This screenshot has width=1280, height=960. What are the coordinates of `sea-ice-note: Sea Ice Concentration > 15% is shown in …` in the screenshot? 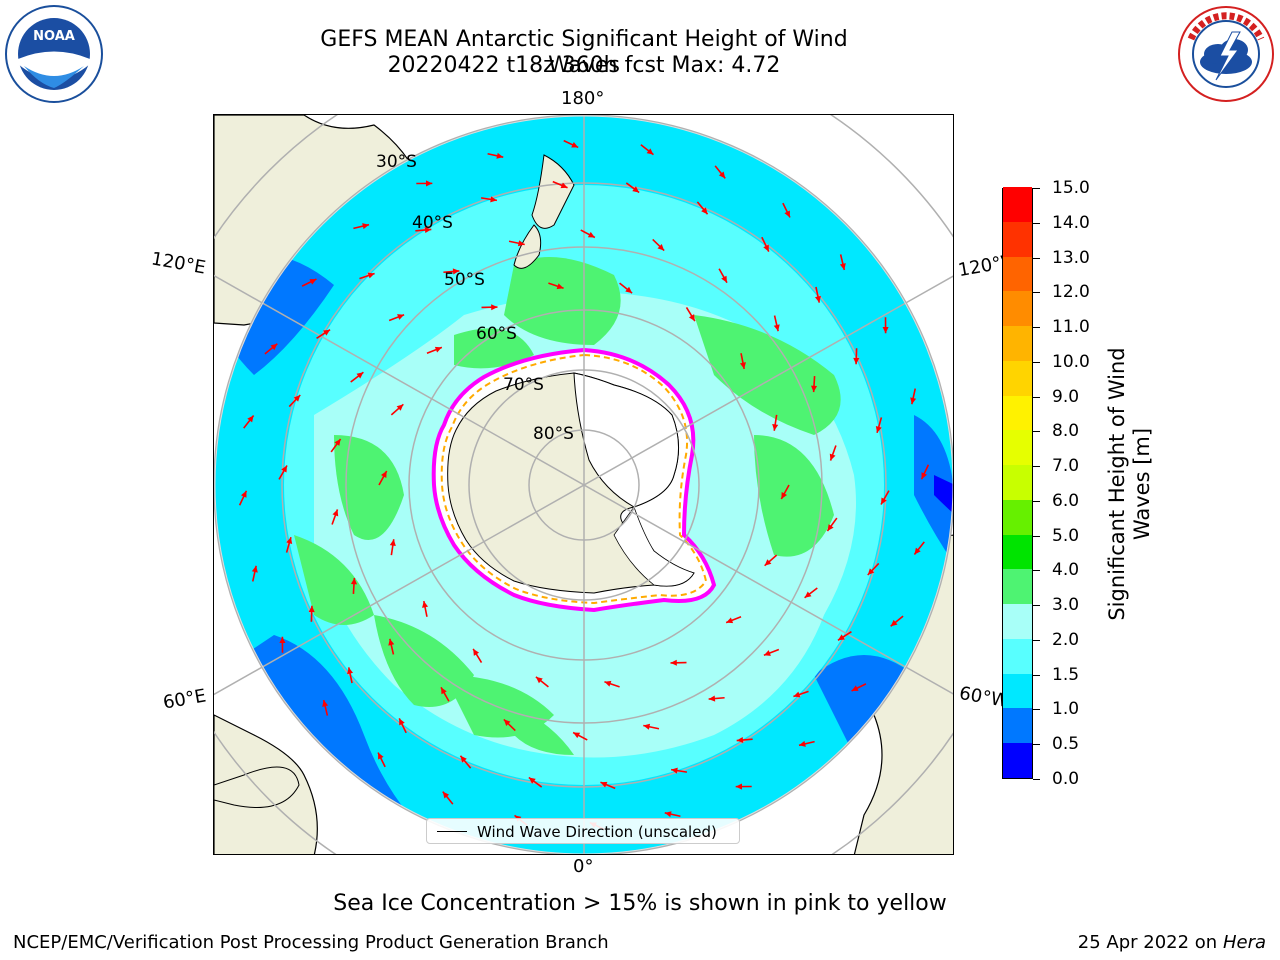 It's located at (640, 903).